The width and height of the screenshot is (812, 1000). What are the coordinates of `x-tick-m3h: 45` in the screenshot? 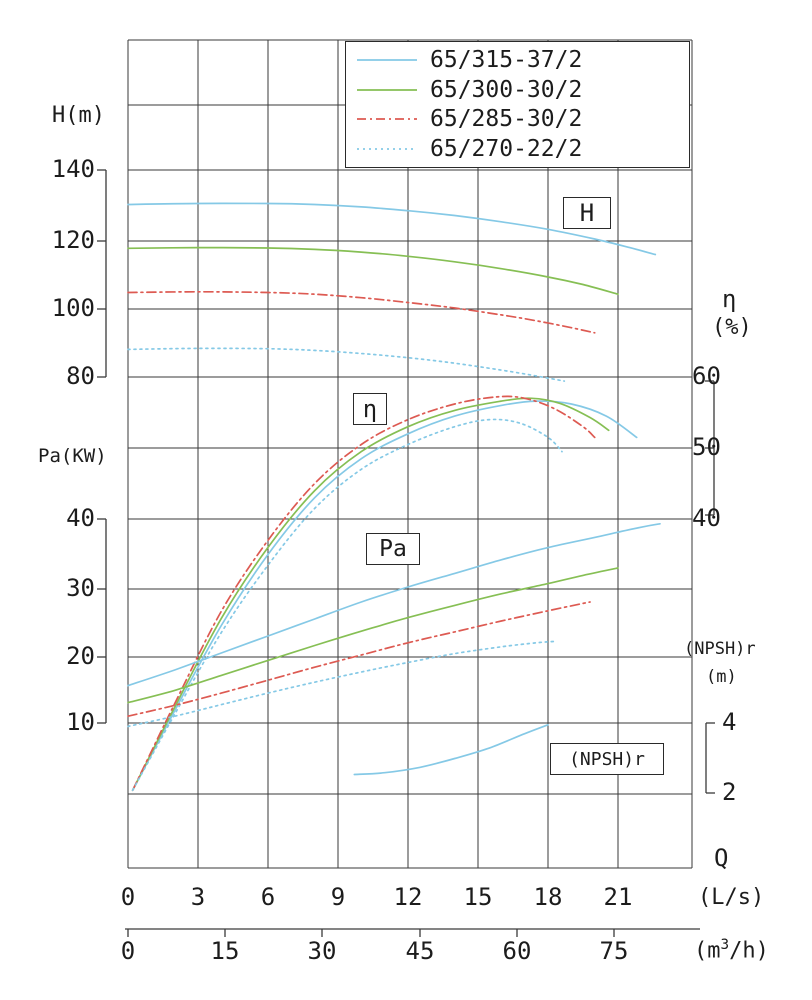 It's located at (420, 951).